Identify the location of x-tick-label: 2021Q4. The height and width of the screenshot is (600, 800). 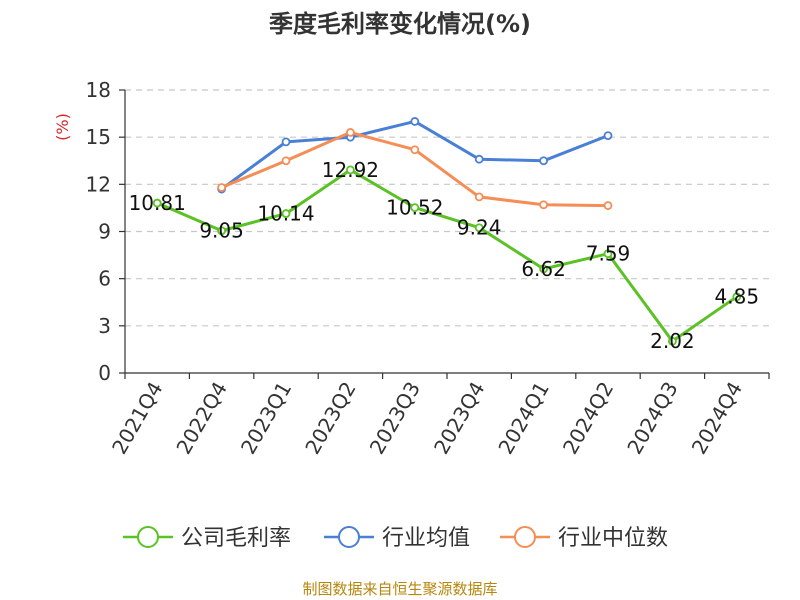
(137, 418).